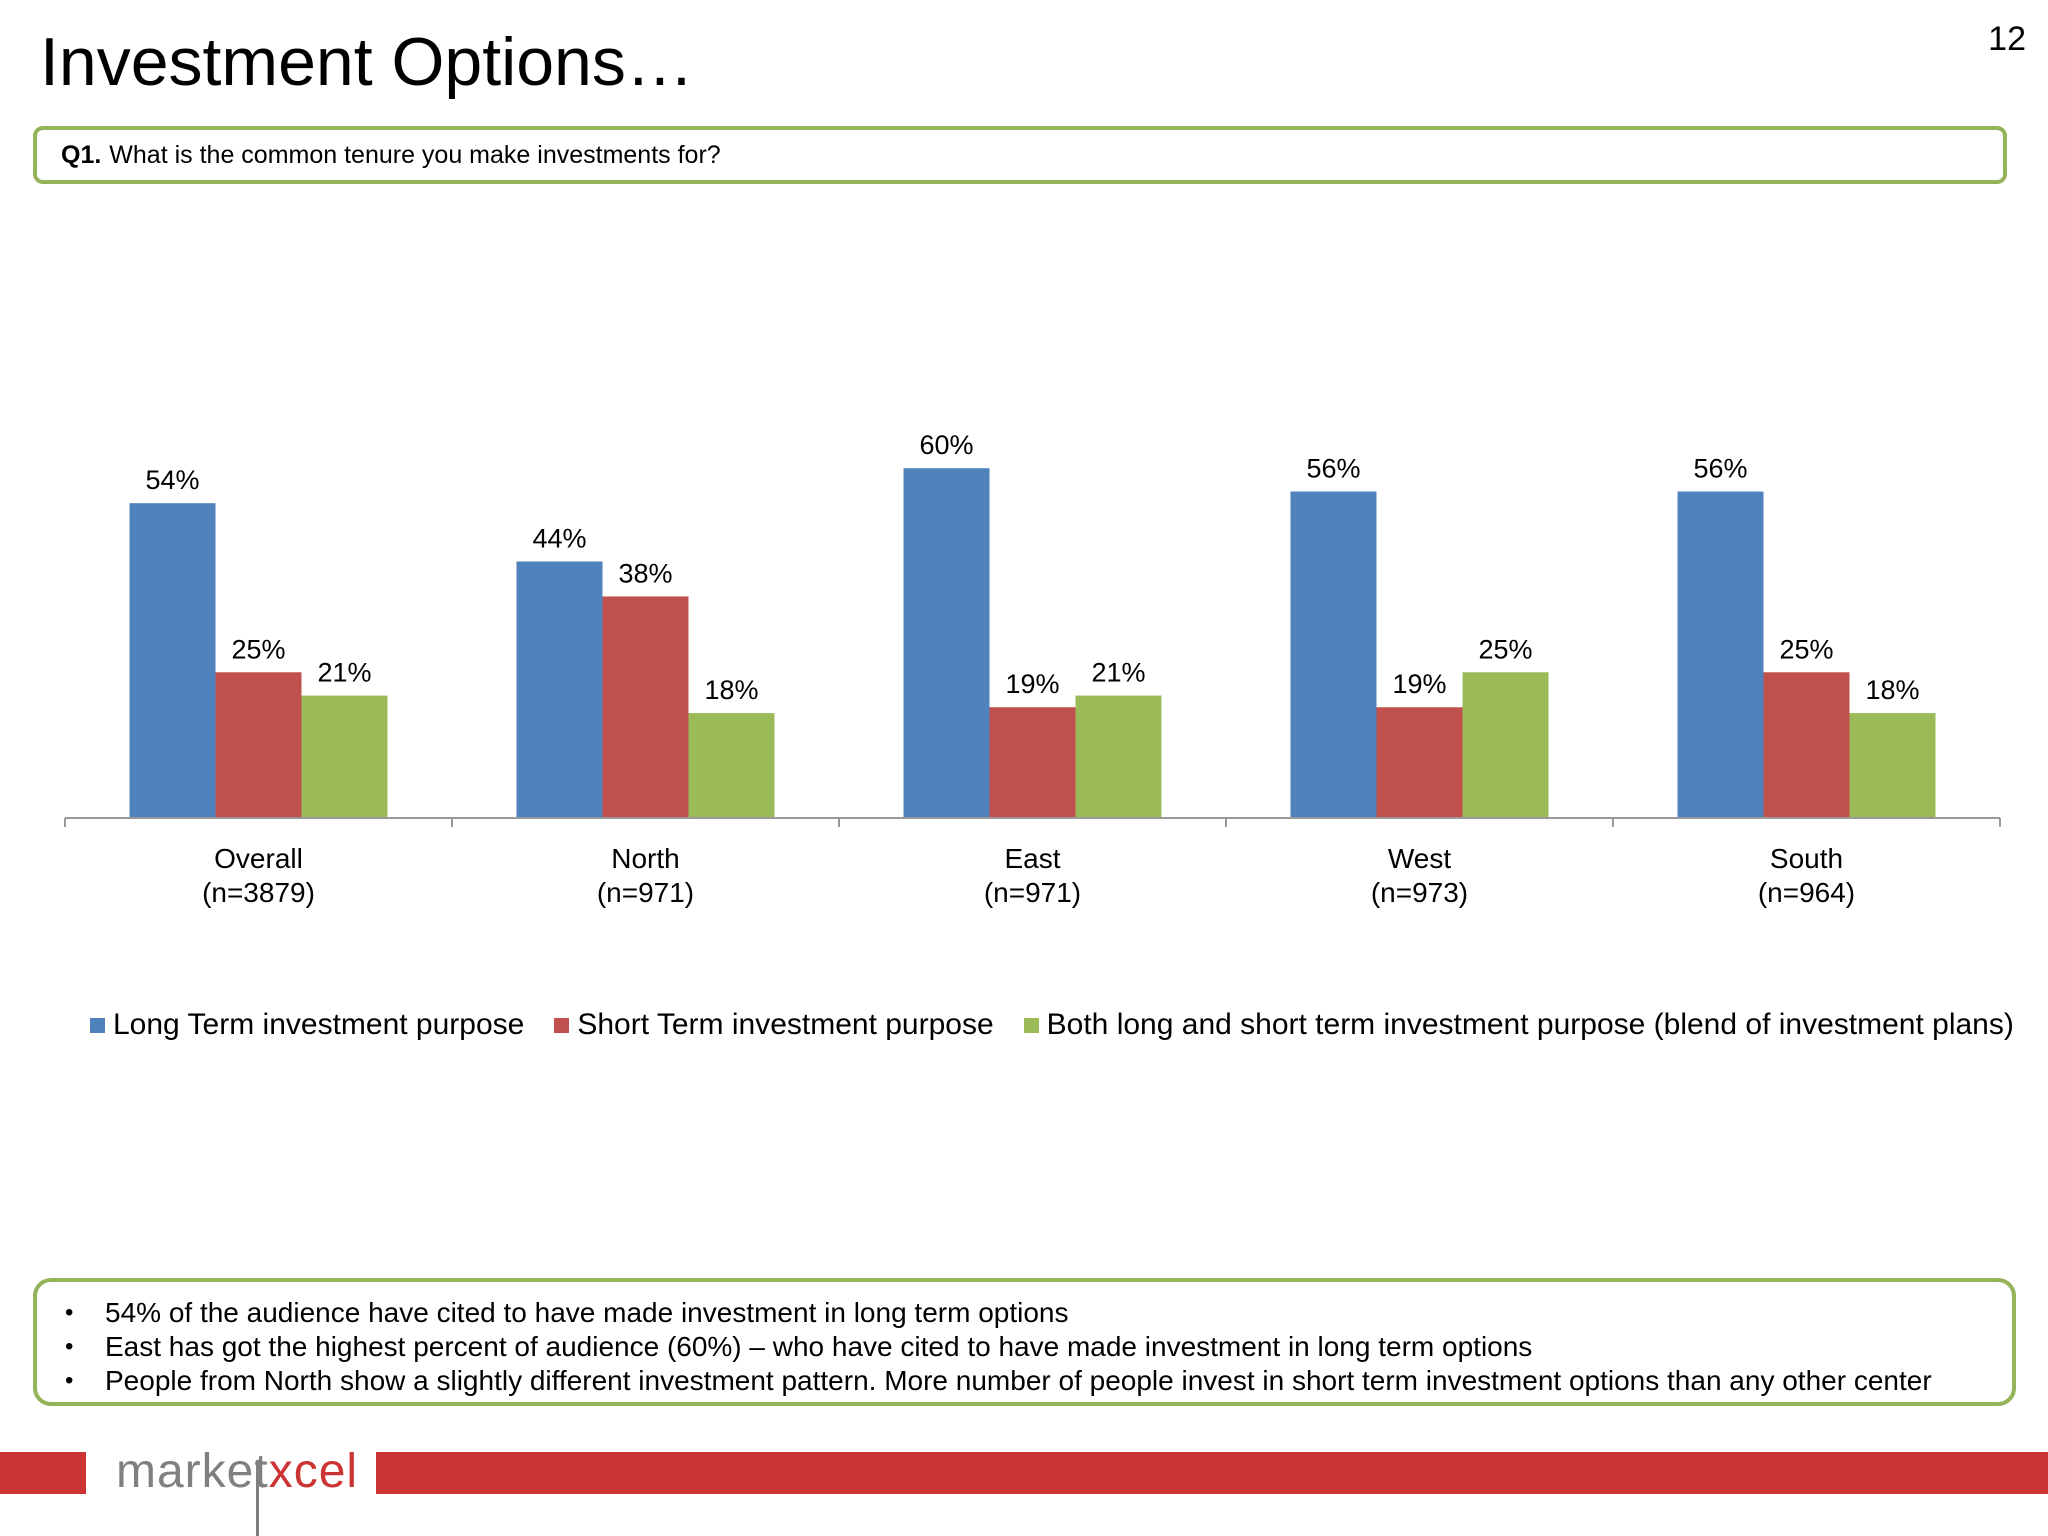 The height and width of the screenshot is (1536, 2048). What do you see at coordinates (192, 1471) in the screenshot?
I see `logo-text-market: market` at bounding box center [192, 1471].